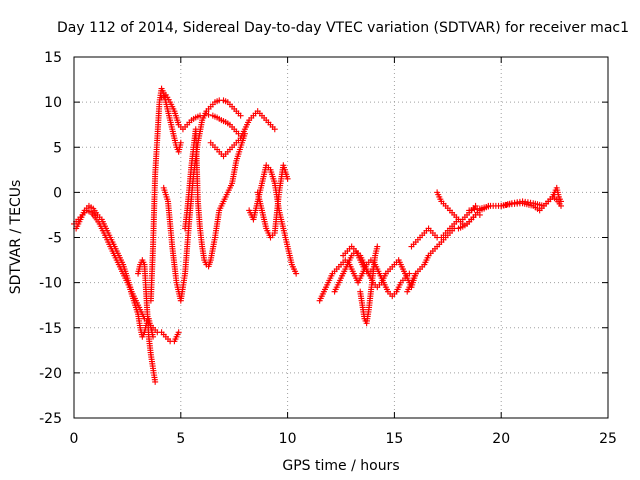 This screenshot has height=480, width=640. I want to click on series-track-s, so click(531, 199).